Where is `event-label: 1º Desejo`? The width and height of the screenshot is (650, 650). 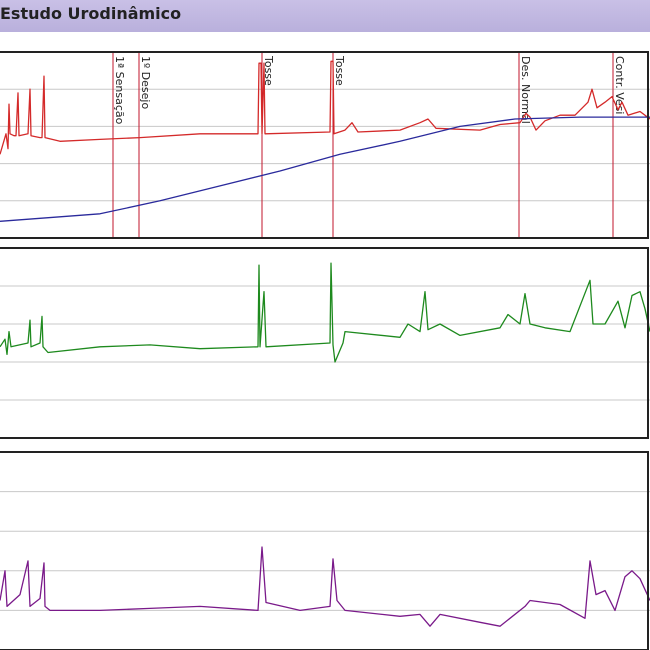 event-label: 1º Desejo is located at coordinates (145, 82).